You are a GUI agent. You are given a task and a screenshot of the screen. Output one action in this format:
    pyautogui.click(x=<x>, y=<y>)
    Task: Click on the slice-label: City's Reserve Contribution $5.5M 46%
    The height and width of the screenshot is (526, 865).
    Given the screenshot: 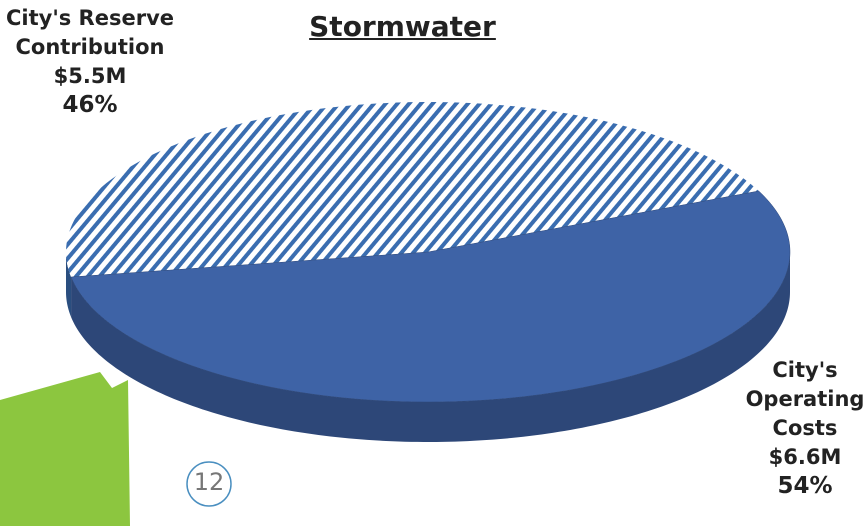 What is the action you would take?
    pyautogui.click(x=90, y=62)
    